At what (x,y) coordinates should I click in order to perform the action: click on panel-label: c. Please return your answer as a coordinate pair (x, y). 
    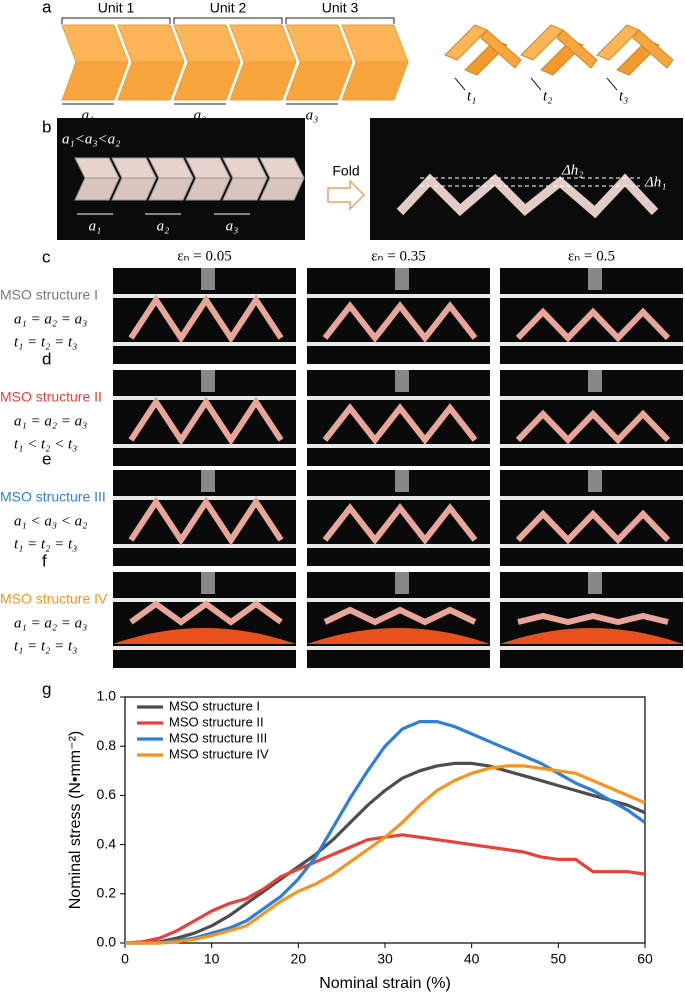
    Looking at the image, I should click on (46, 256).